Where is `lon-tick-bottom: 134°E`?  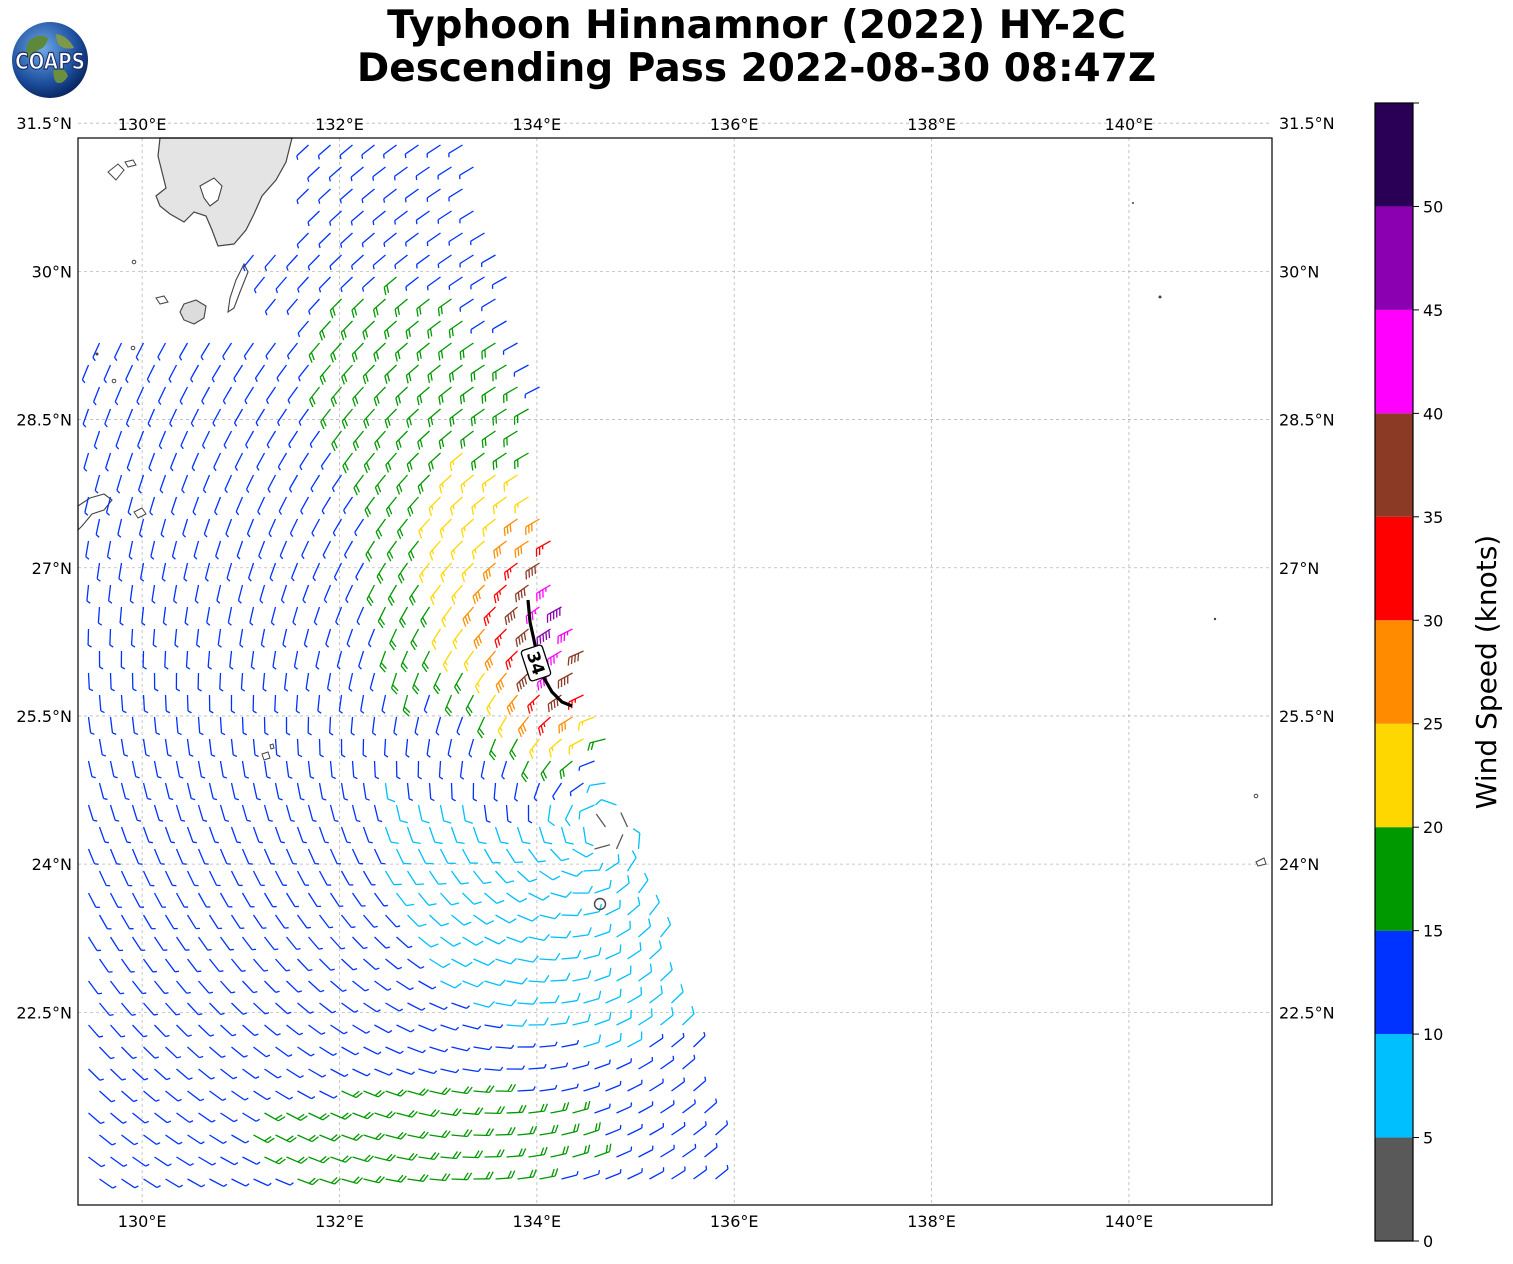
lon-tick-bottom: 134°E is located at coordinates (537, 1221).